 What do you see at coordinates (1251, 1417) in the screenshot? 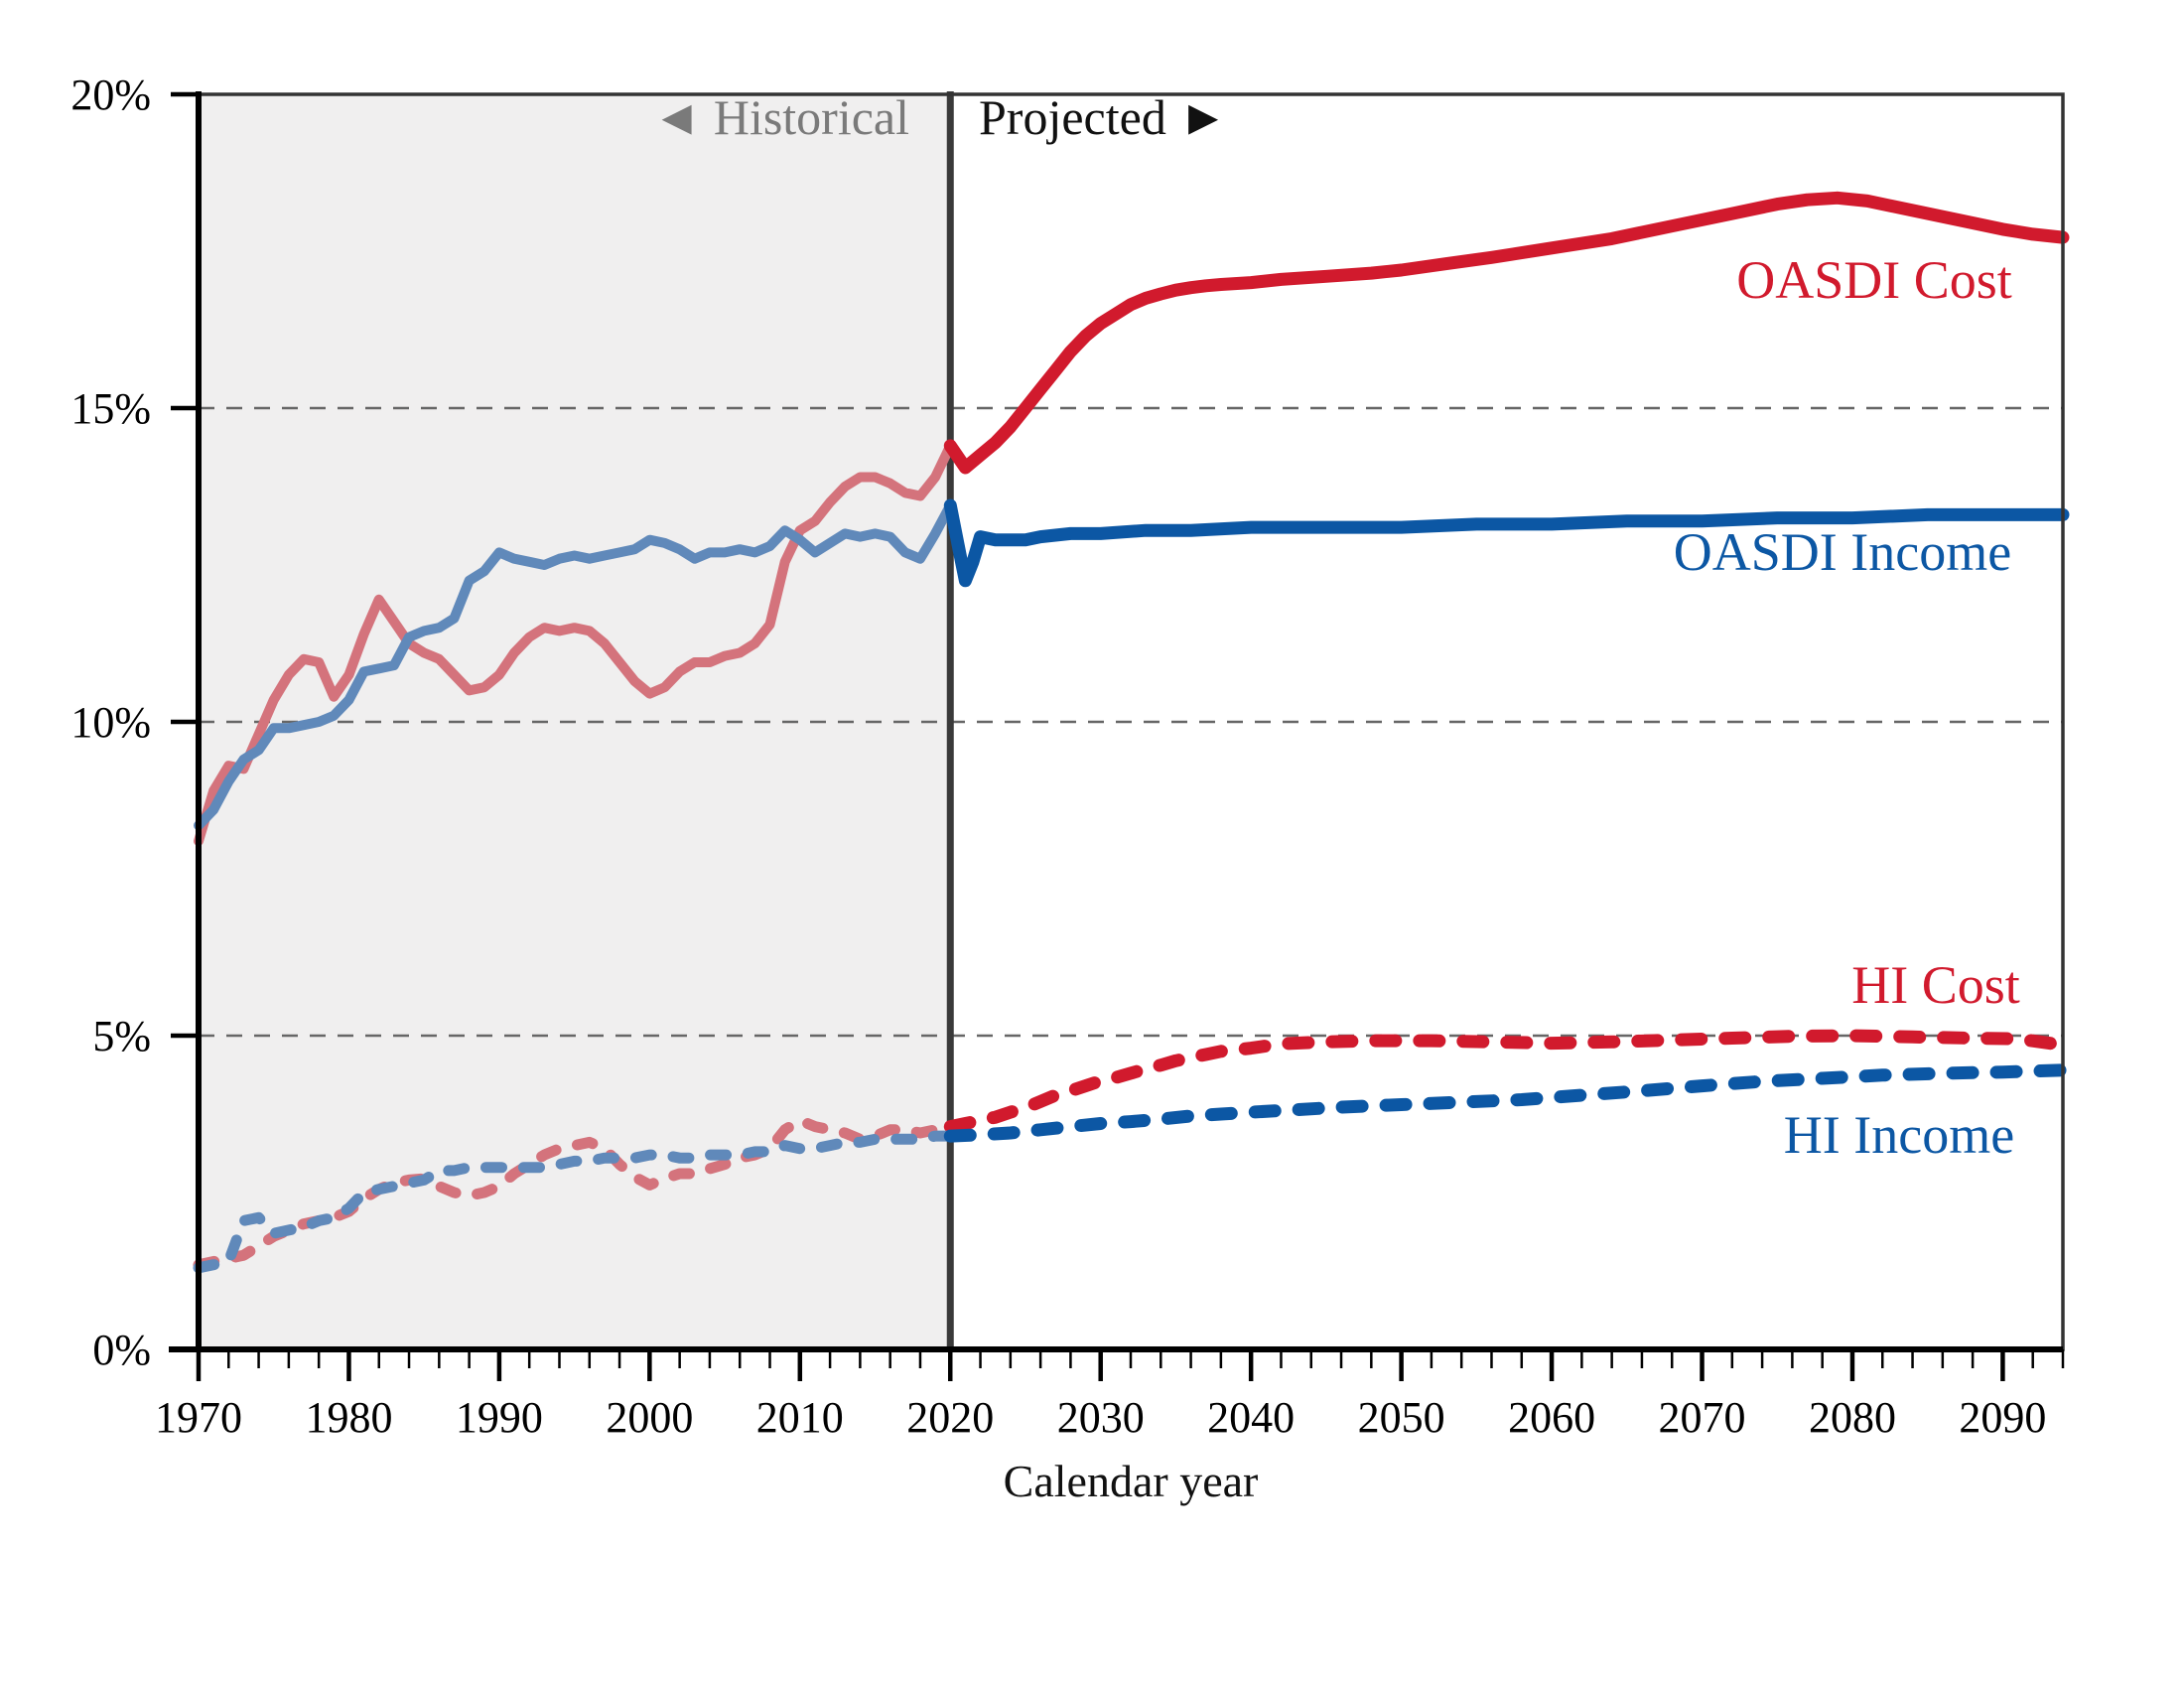
I see `x-tick-label-2040: 2040` at bounding box center [1251, 1417].